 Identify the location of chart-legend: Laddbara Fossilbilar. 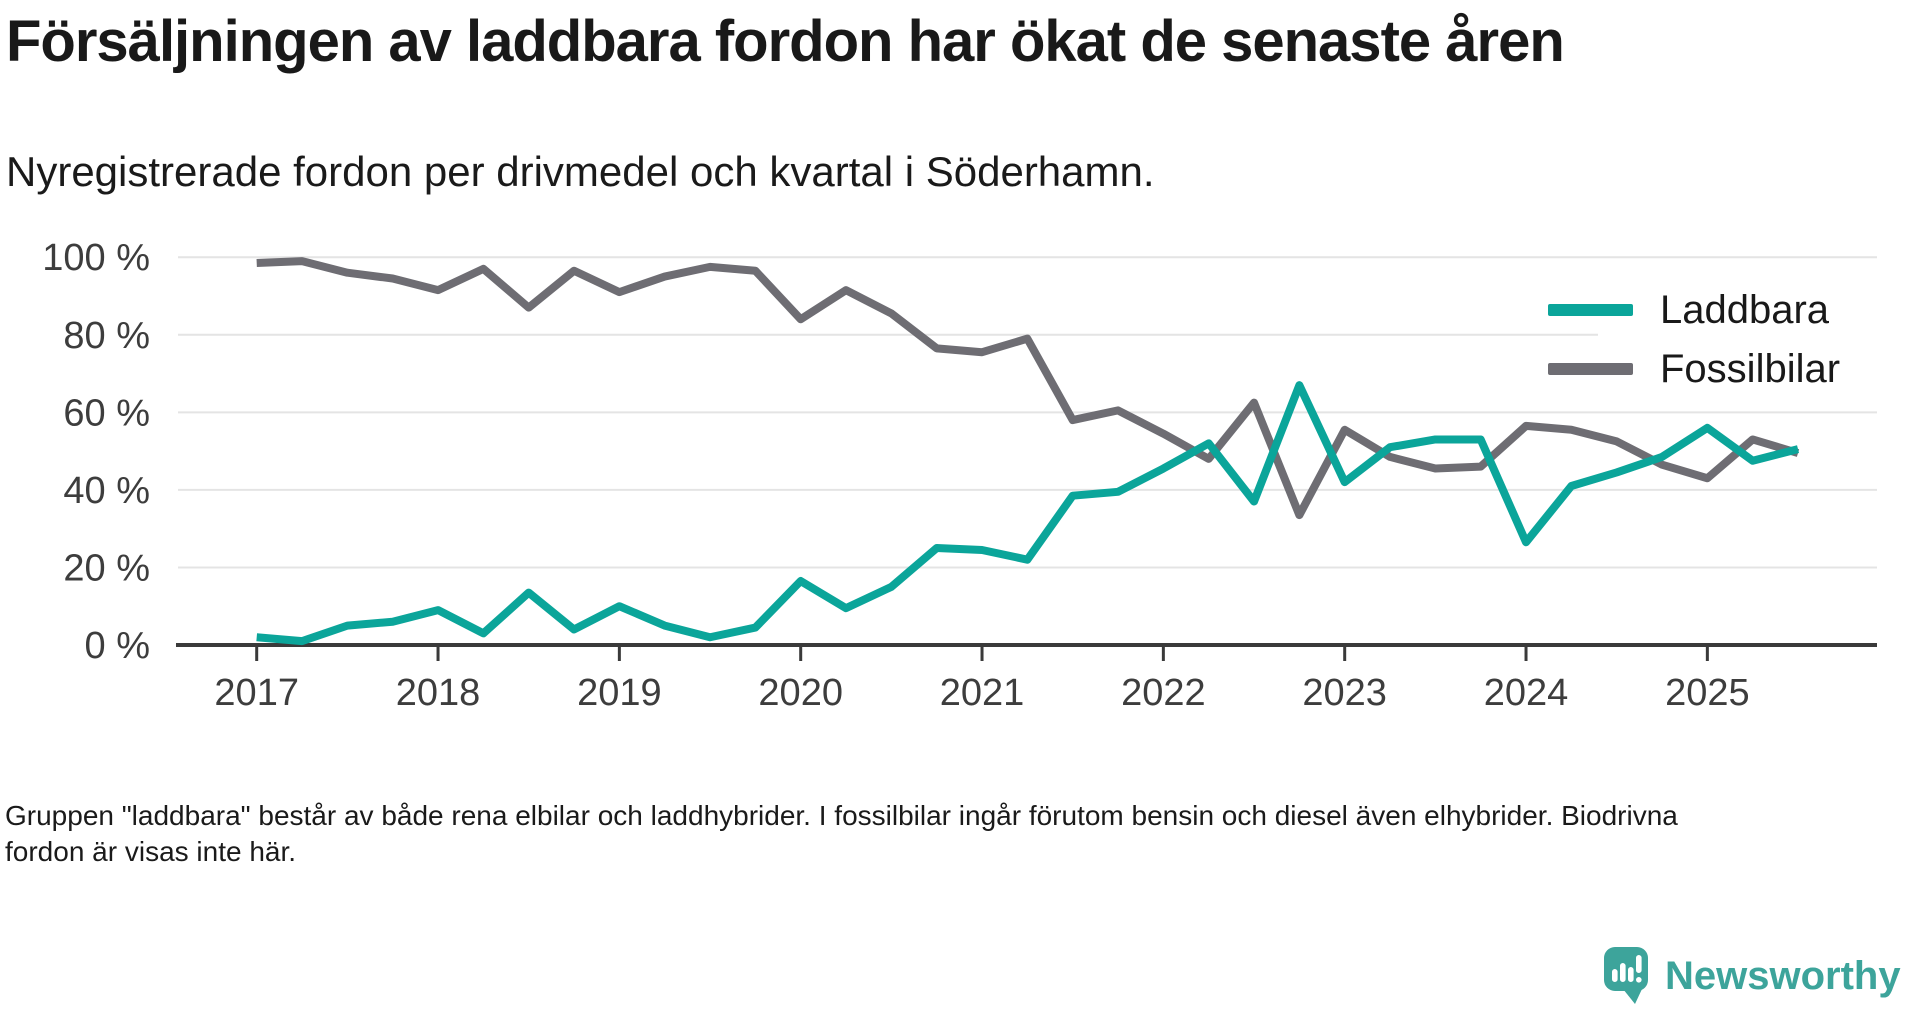
(1733, 341).